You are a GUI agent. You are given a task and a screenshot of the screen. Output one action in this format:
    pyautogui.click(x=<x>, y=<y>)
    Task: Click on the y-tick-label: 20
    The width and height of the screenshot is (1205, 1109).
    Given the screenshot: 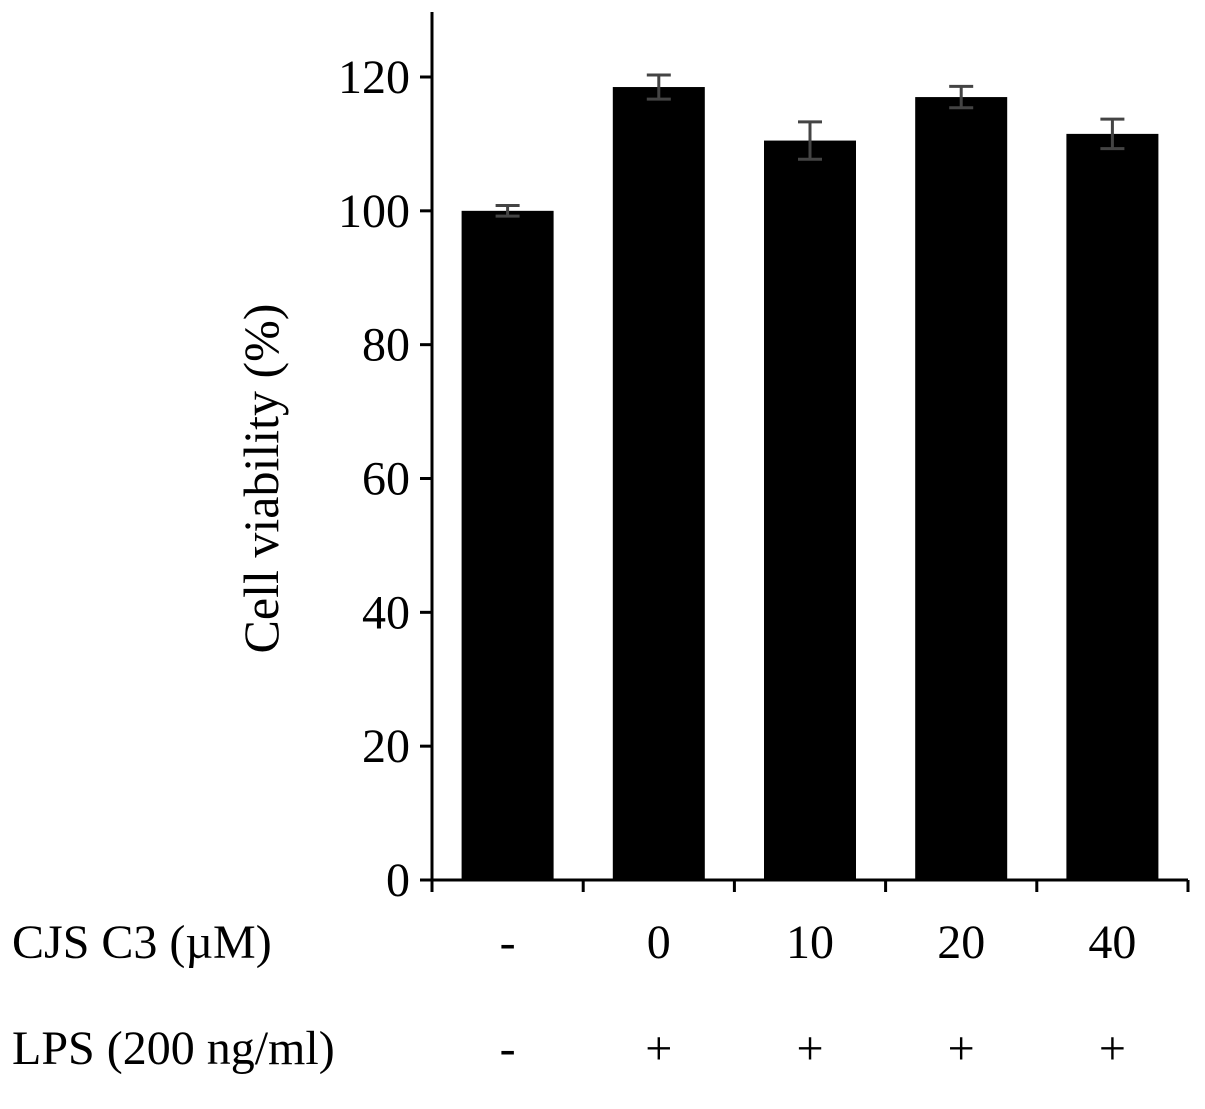 What is the action you would take?
    pyautogui.click(x=386, y=746)
    